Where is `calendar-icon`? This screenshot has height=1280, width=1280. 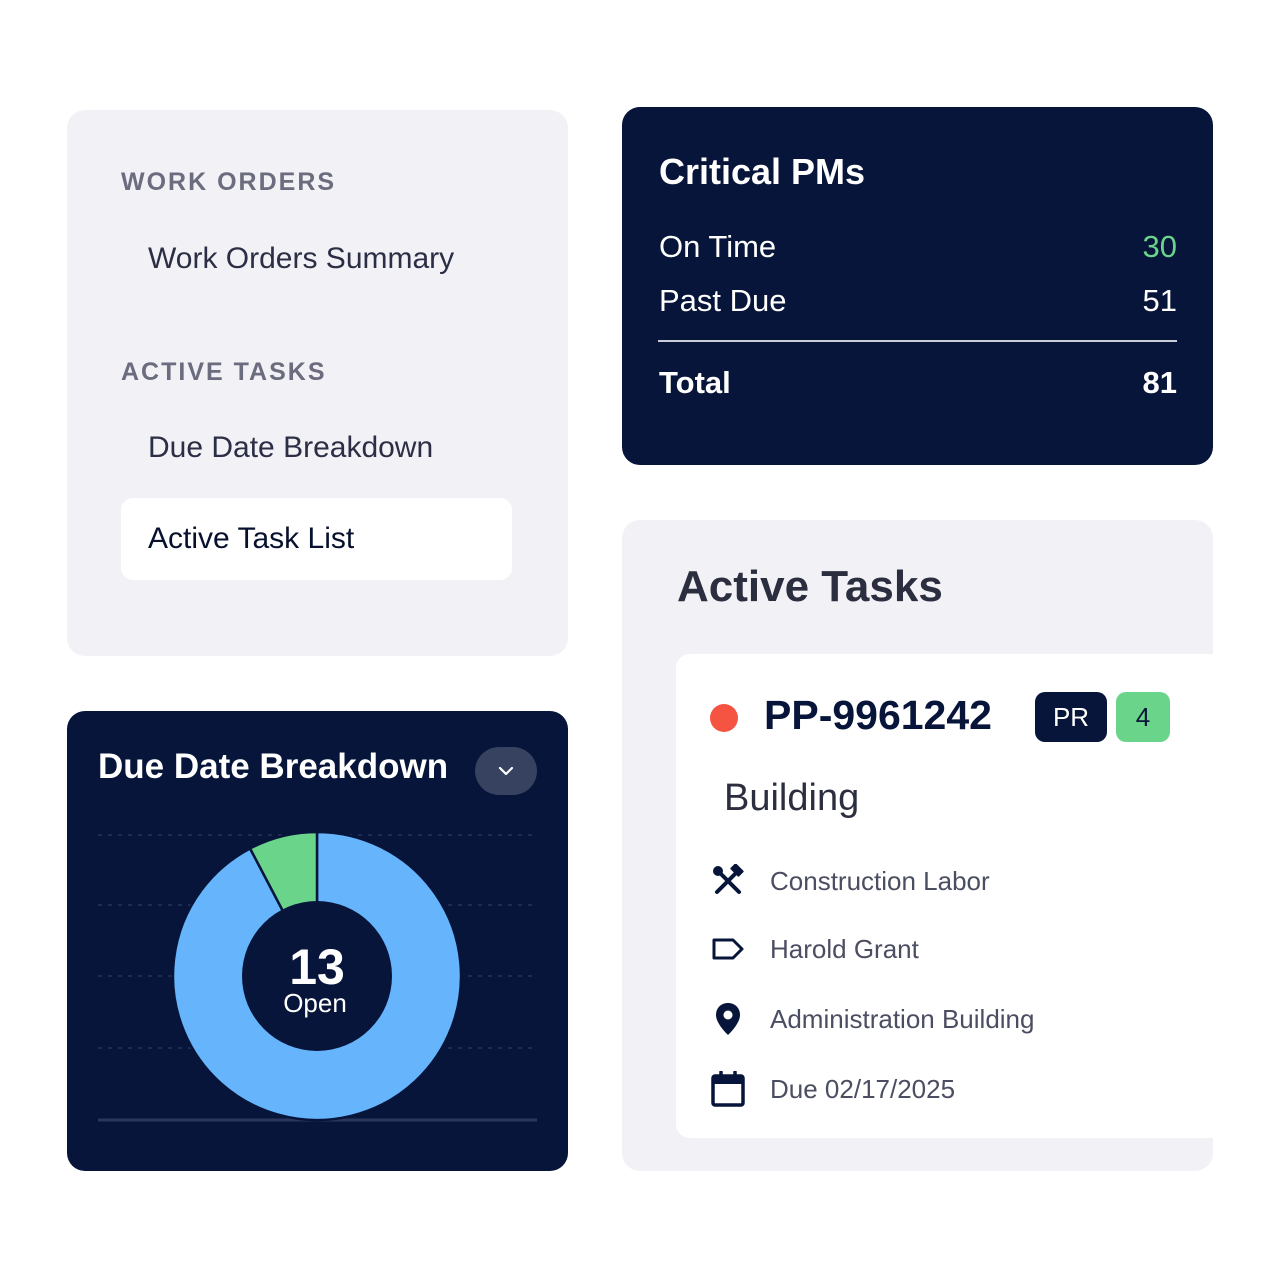 calendar-icon is located at coordinates (728, 1089).